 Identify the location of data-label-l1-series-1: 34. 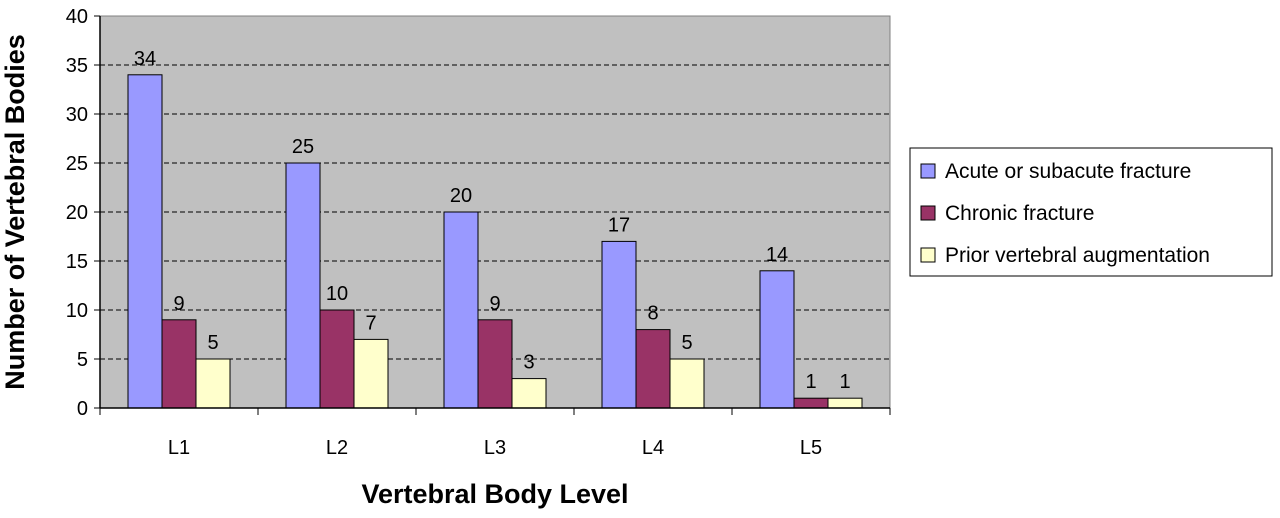
(145, 59).